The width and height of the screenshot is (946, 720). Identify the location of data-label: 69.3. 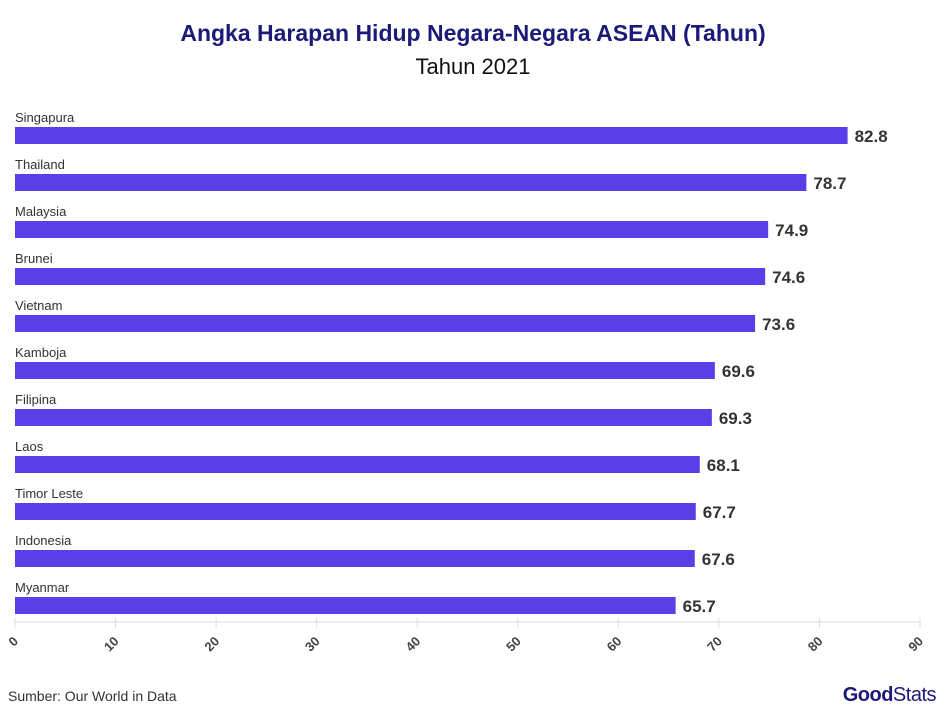
(735, 418).